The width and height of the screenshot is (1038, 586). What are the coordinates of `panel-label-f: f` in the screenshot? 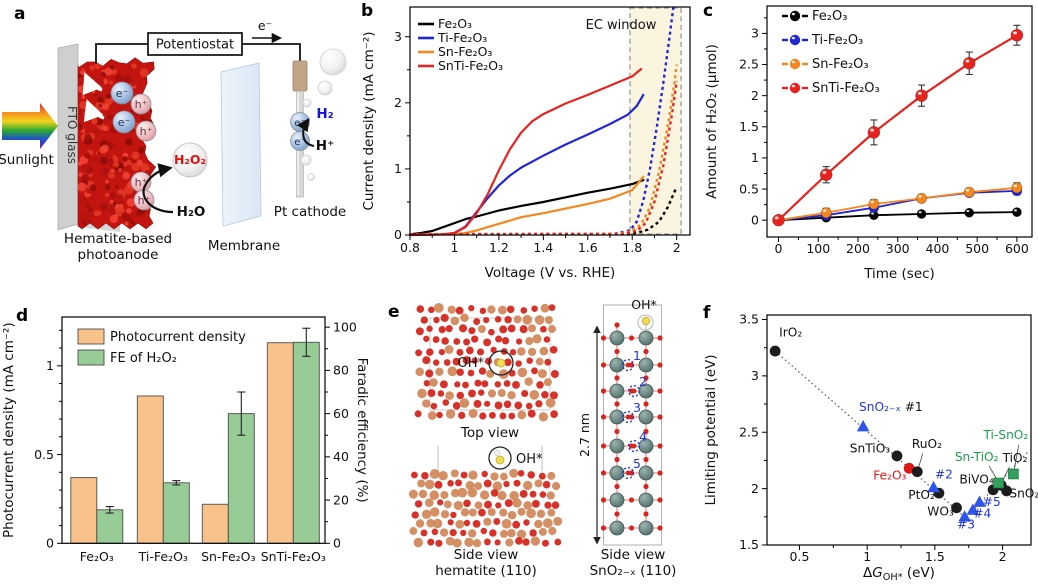 It's located at (707, 313).